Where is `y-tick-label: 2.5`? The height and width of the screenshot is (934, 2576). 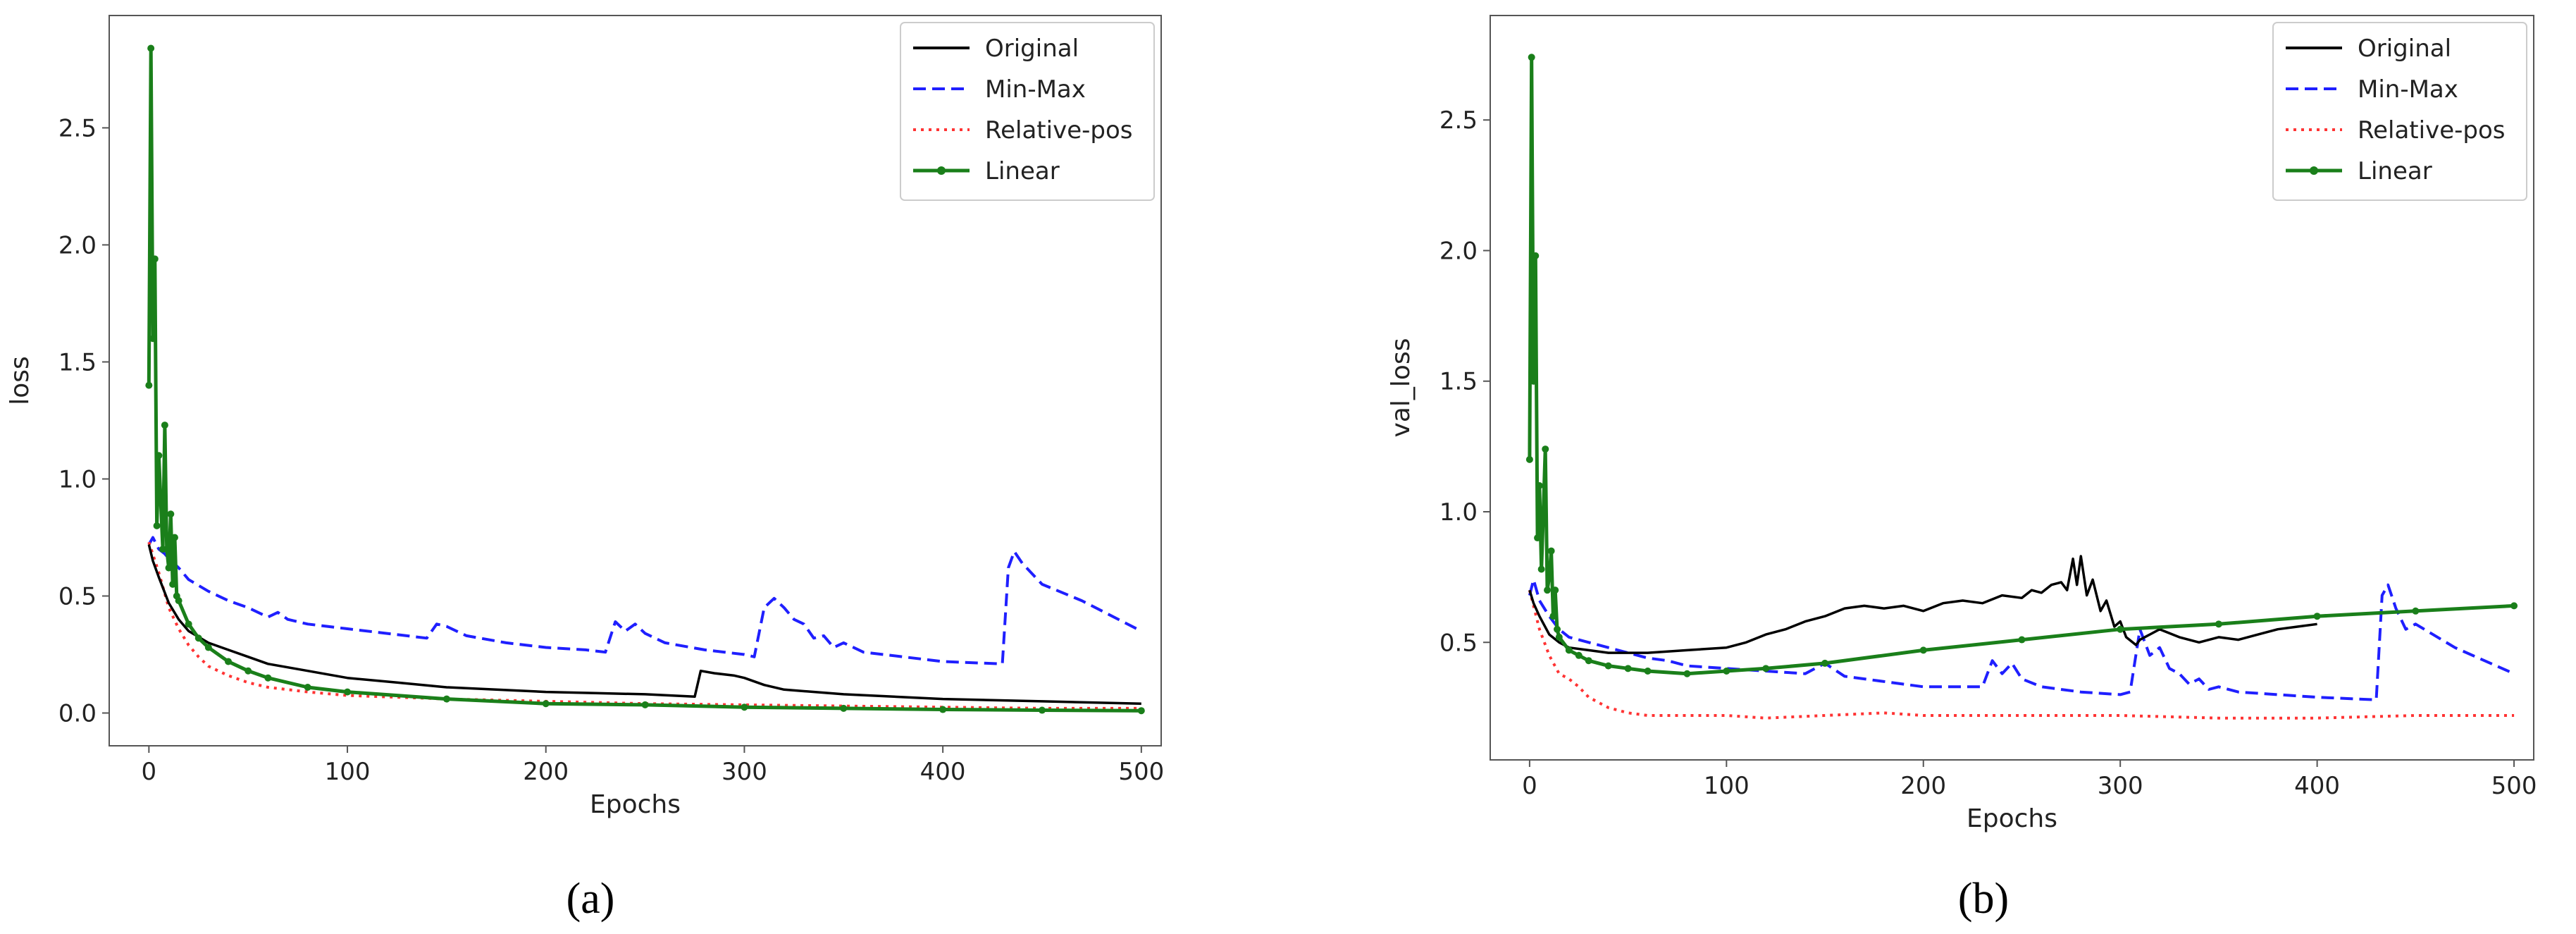 y-tick-label: 2.5 is located at coordinates (77, 128).